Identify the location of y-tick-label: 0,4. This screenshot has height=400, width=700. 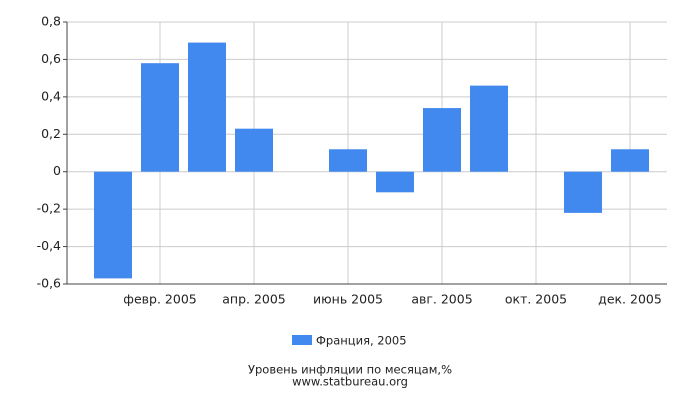
(51, 95).